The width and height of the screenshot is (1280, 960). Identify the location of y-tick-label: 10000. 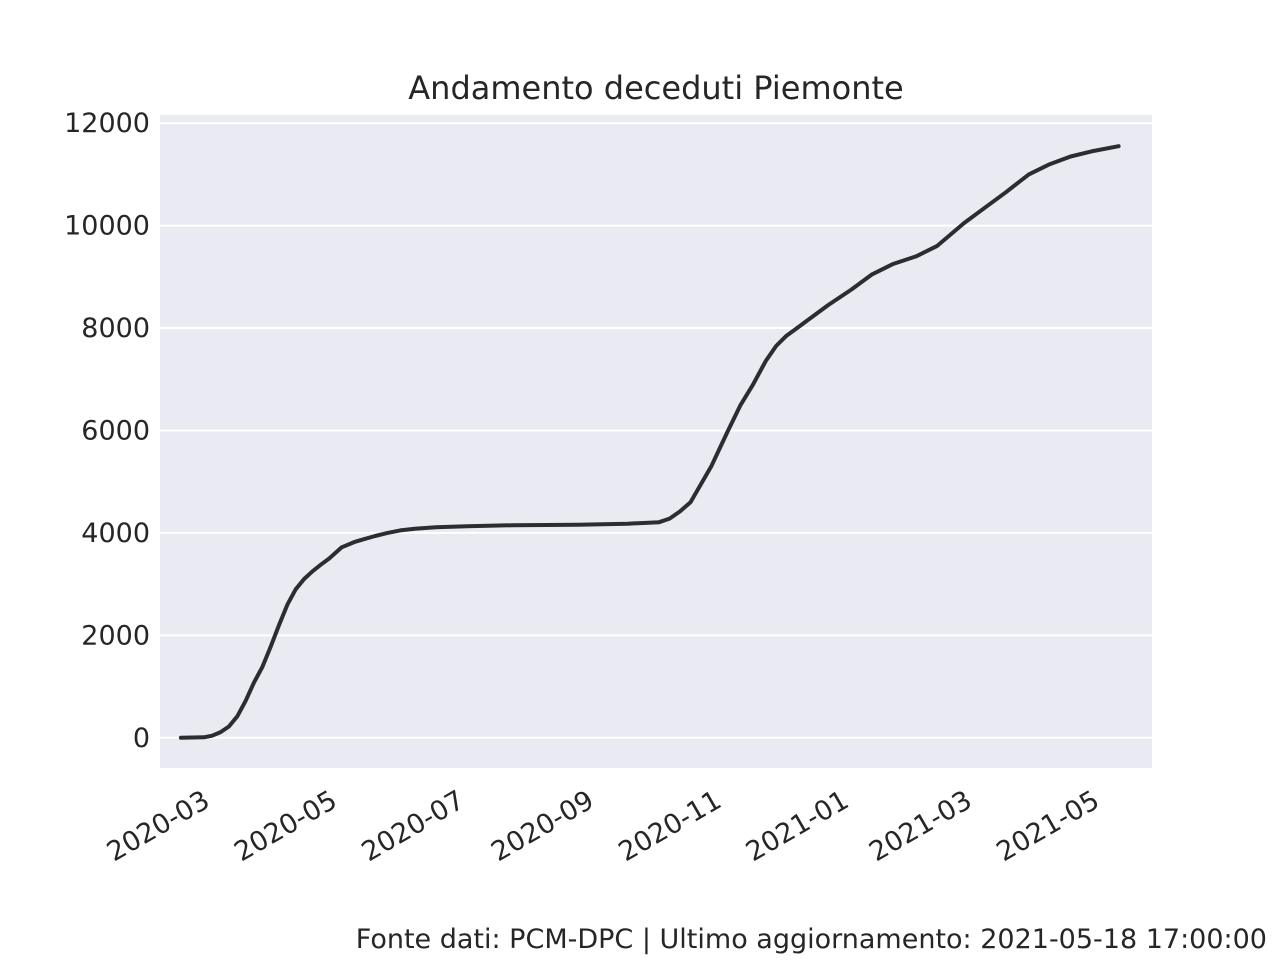
(107, 226).